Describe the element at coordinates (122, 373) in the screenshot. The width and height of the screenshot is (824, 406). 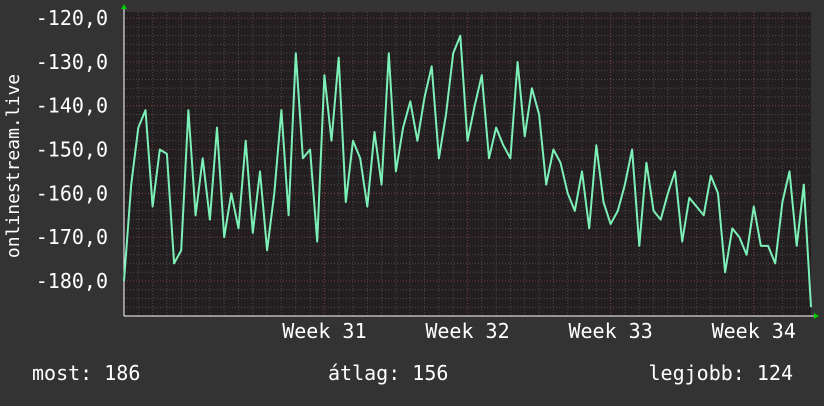
I see `stat-current-value: 186` at that location.